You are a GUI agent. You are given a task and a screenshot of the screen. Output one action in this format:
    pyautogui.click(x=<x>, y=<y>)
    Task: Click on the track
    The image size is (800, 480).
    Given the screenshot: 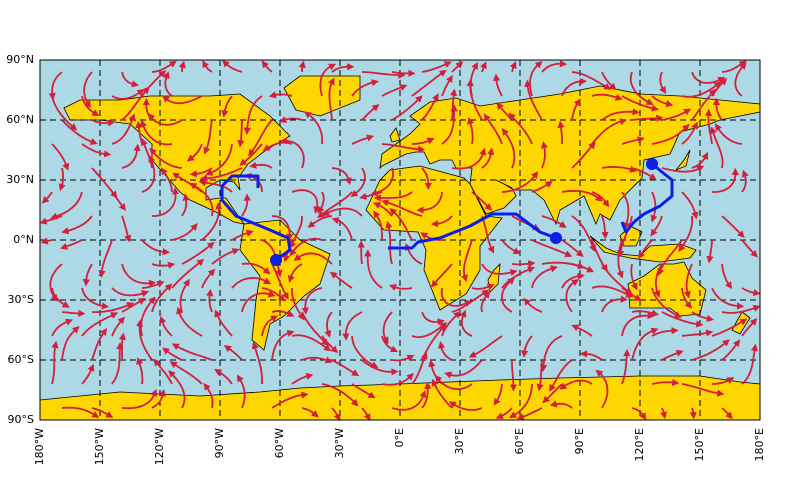 What is the action you would take?
    pyautogui.click(x=647, y=198)
    